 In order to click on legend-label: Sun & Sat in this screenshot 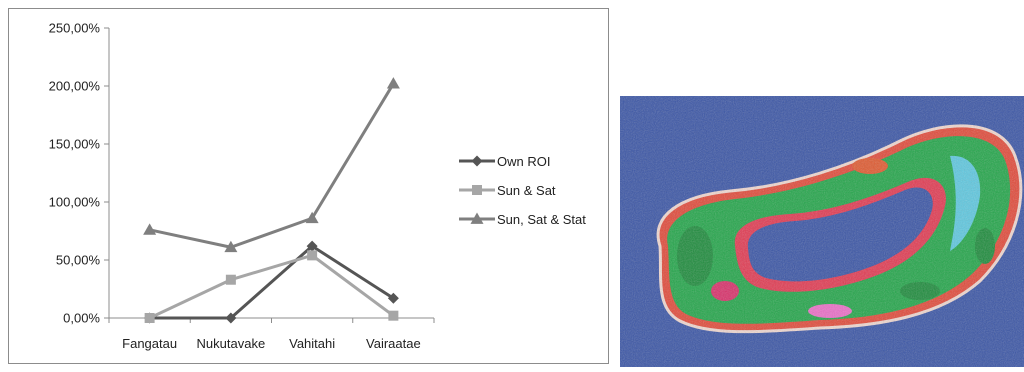, I will do `click(526, 190)`.